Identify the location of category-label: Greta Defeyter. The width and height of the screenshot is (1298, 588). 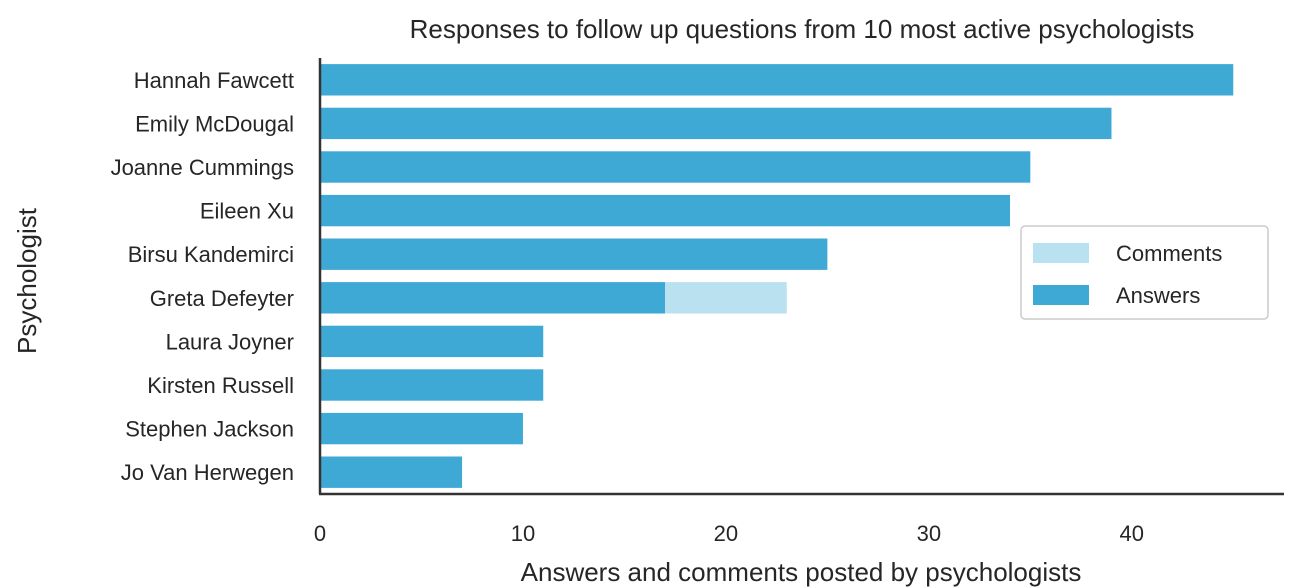
(222, 298).